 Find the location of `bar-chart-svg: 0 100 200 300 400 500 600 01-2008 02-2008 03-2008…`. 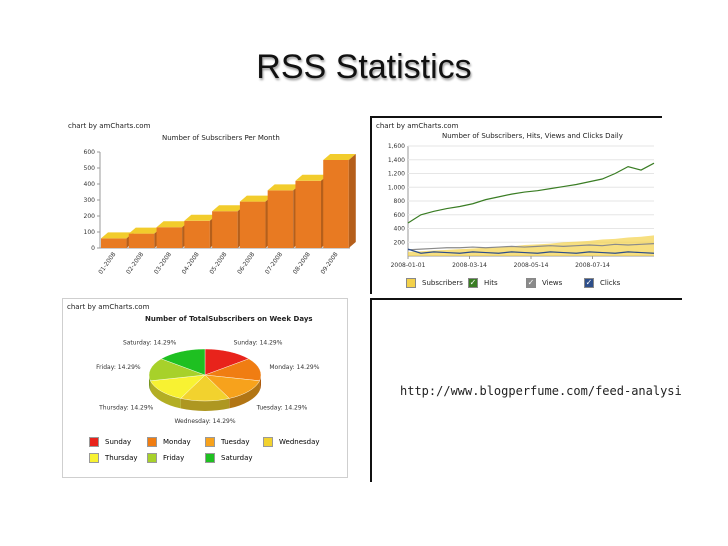

bar-chart-svg: 0 100 200 300 400 500 600 01-2008 02-2008 03-2008… is located at coordinates (220, 212).